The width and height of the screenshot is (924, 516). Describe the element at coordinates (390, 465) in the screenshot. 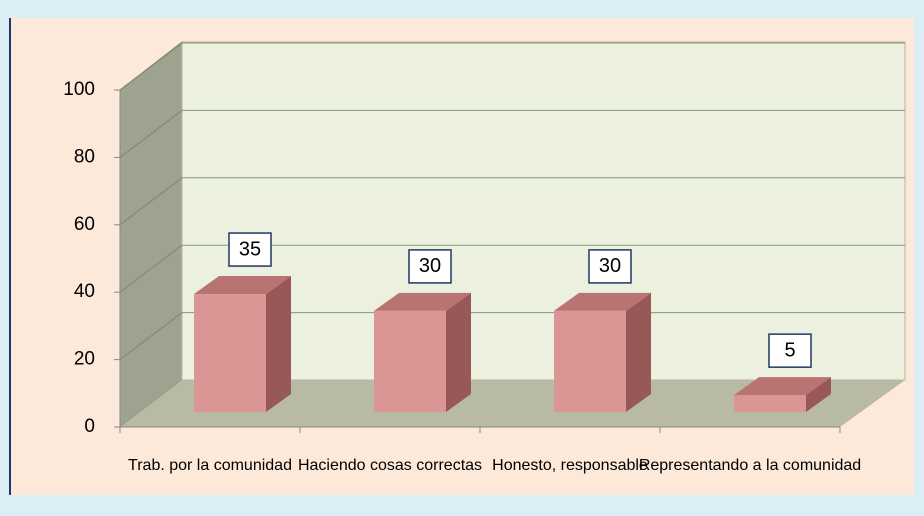

I see `x-tick-label: Haciendo cosas correctas` at that location.